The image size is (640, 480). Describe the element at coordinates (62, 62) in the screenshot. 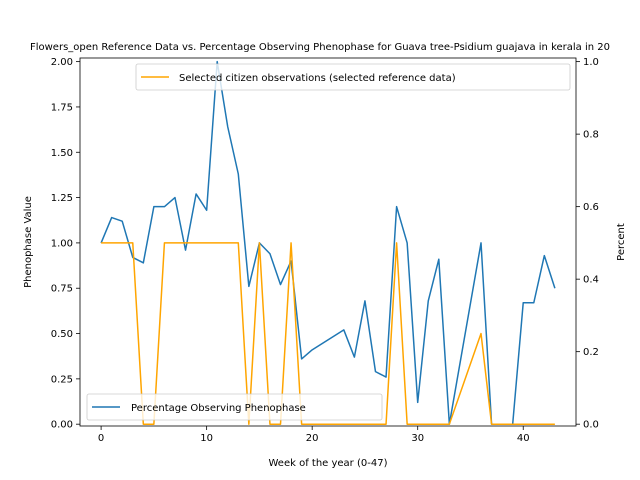

I see `left-y-tick-label: 2.00` at that location.